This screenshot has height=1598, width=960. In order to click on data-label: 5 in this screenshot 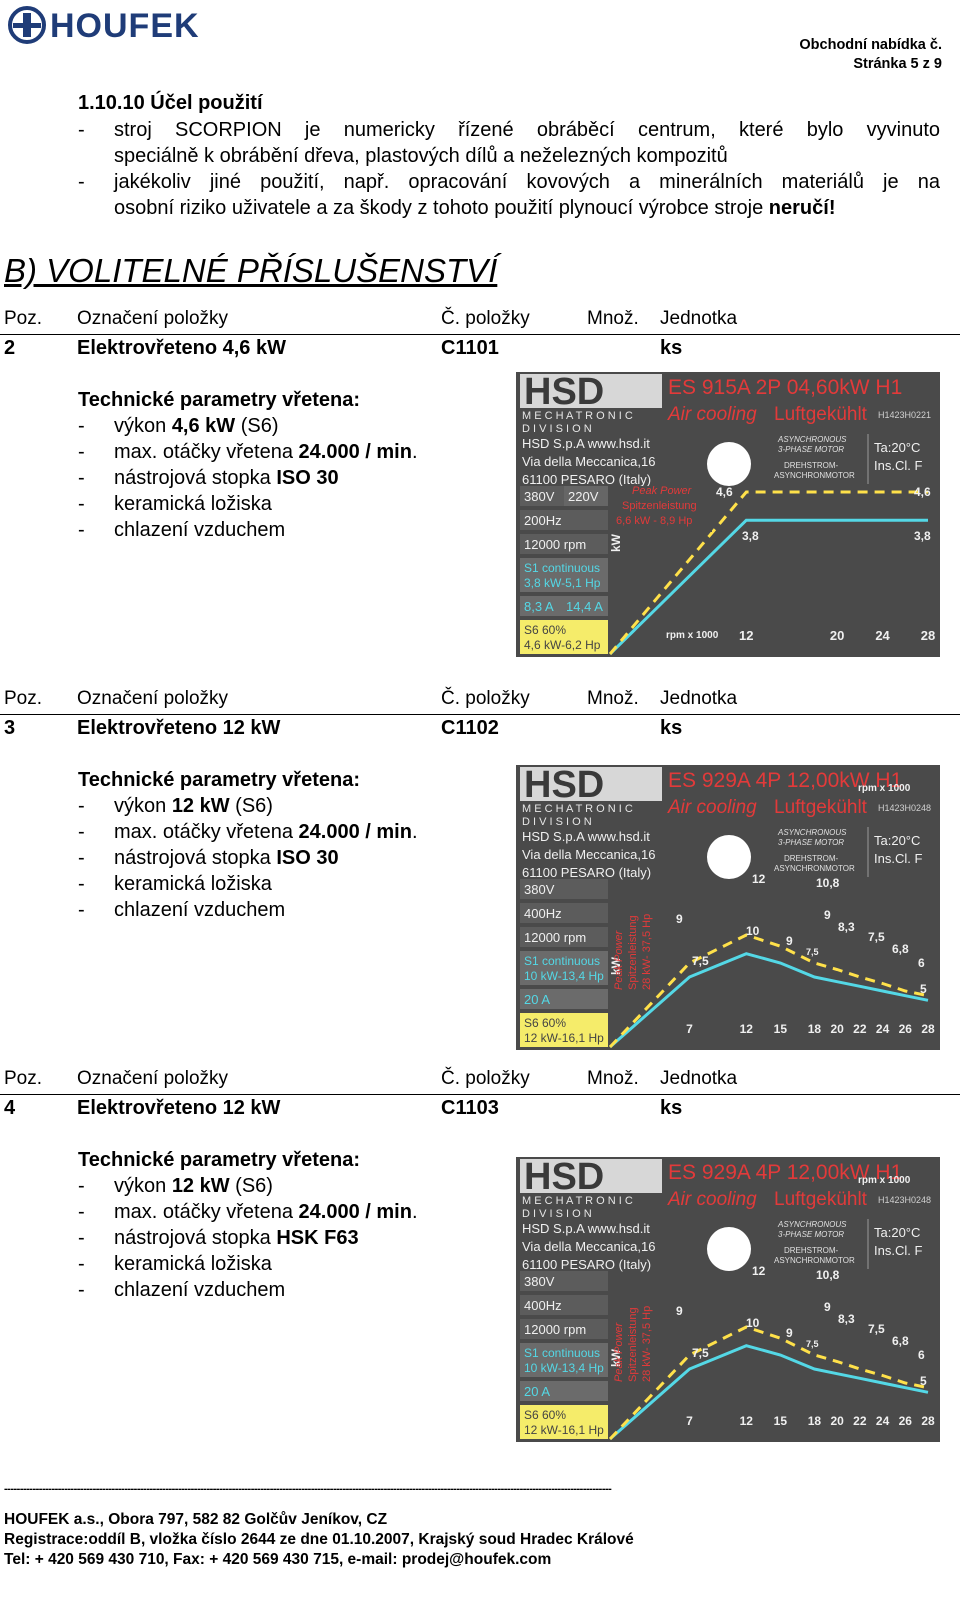, I will do `click(923, 1381)`.